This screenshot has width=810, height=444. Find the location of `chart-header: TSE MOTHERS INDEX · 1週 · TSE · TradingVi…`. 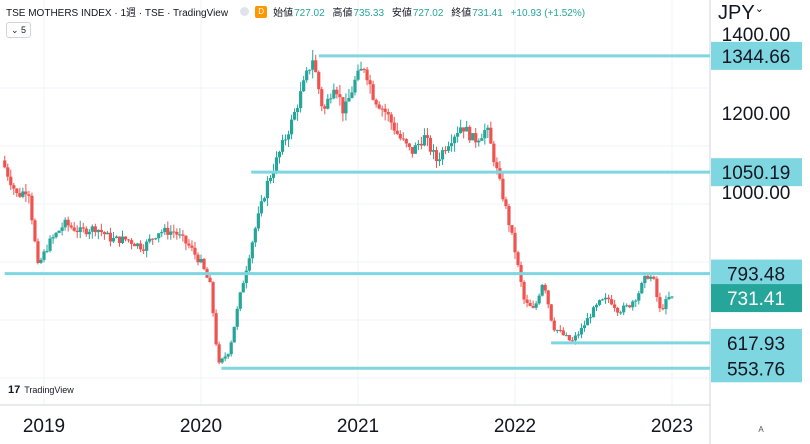

chart-header: TSE MOTHERS INDEX · 1週 · TSE · TradingVi… is located at coordinates (295, 11).